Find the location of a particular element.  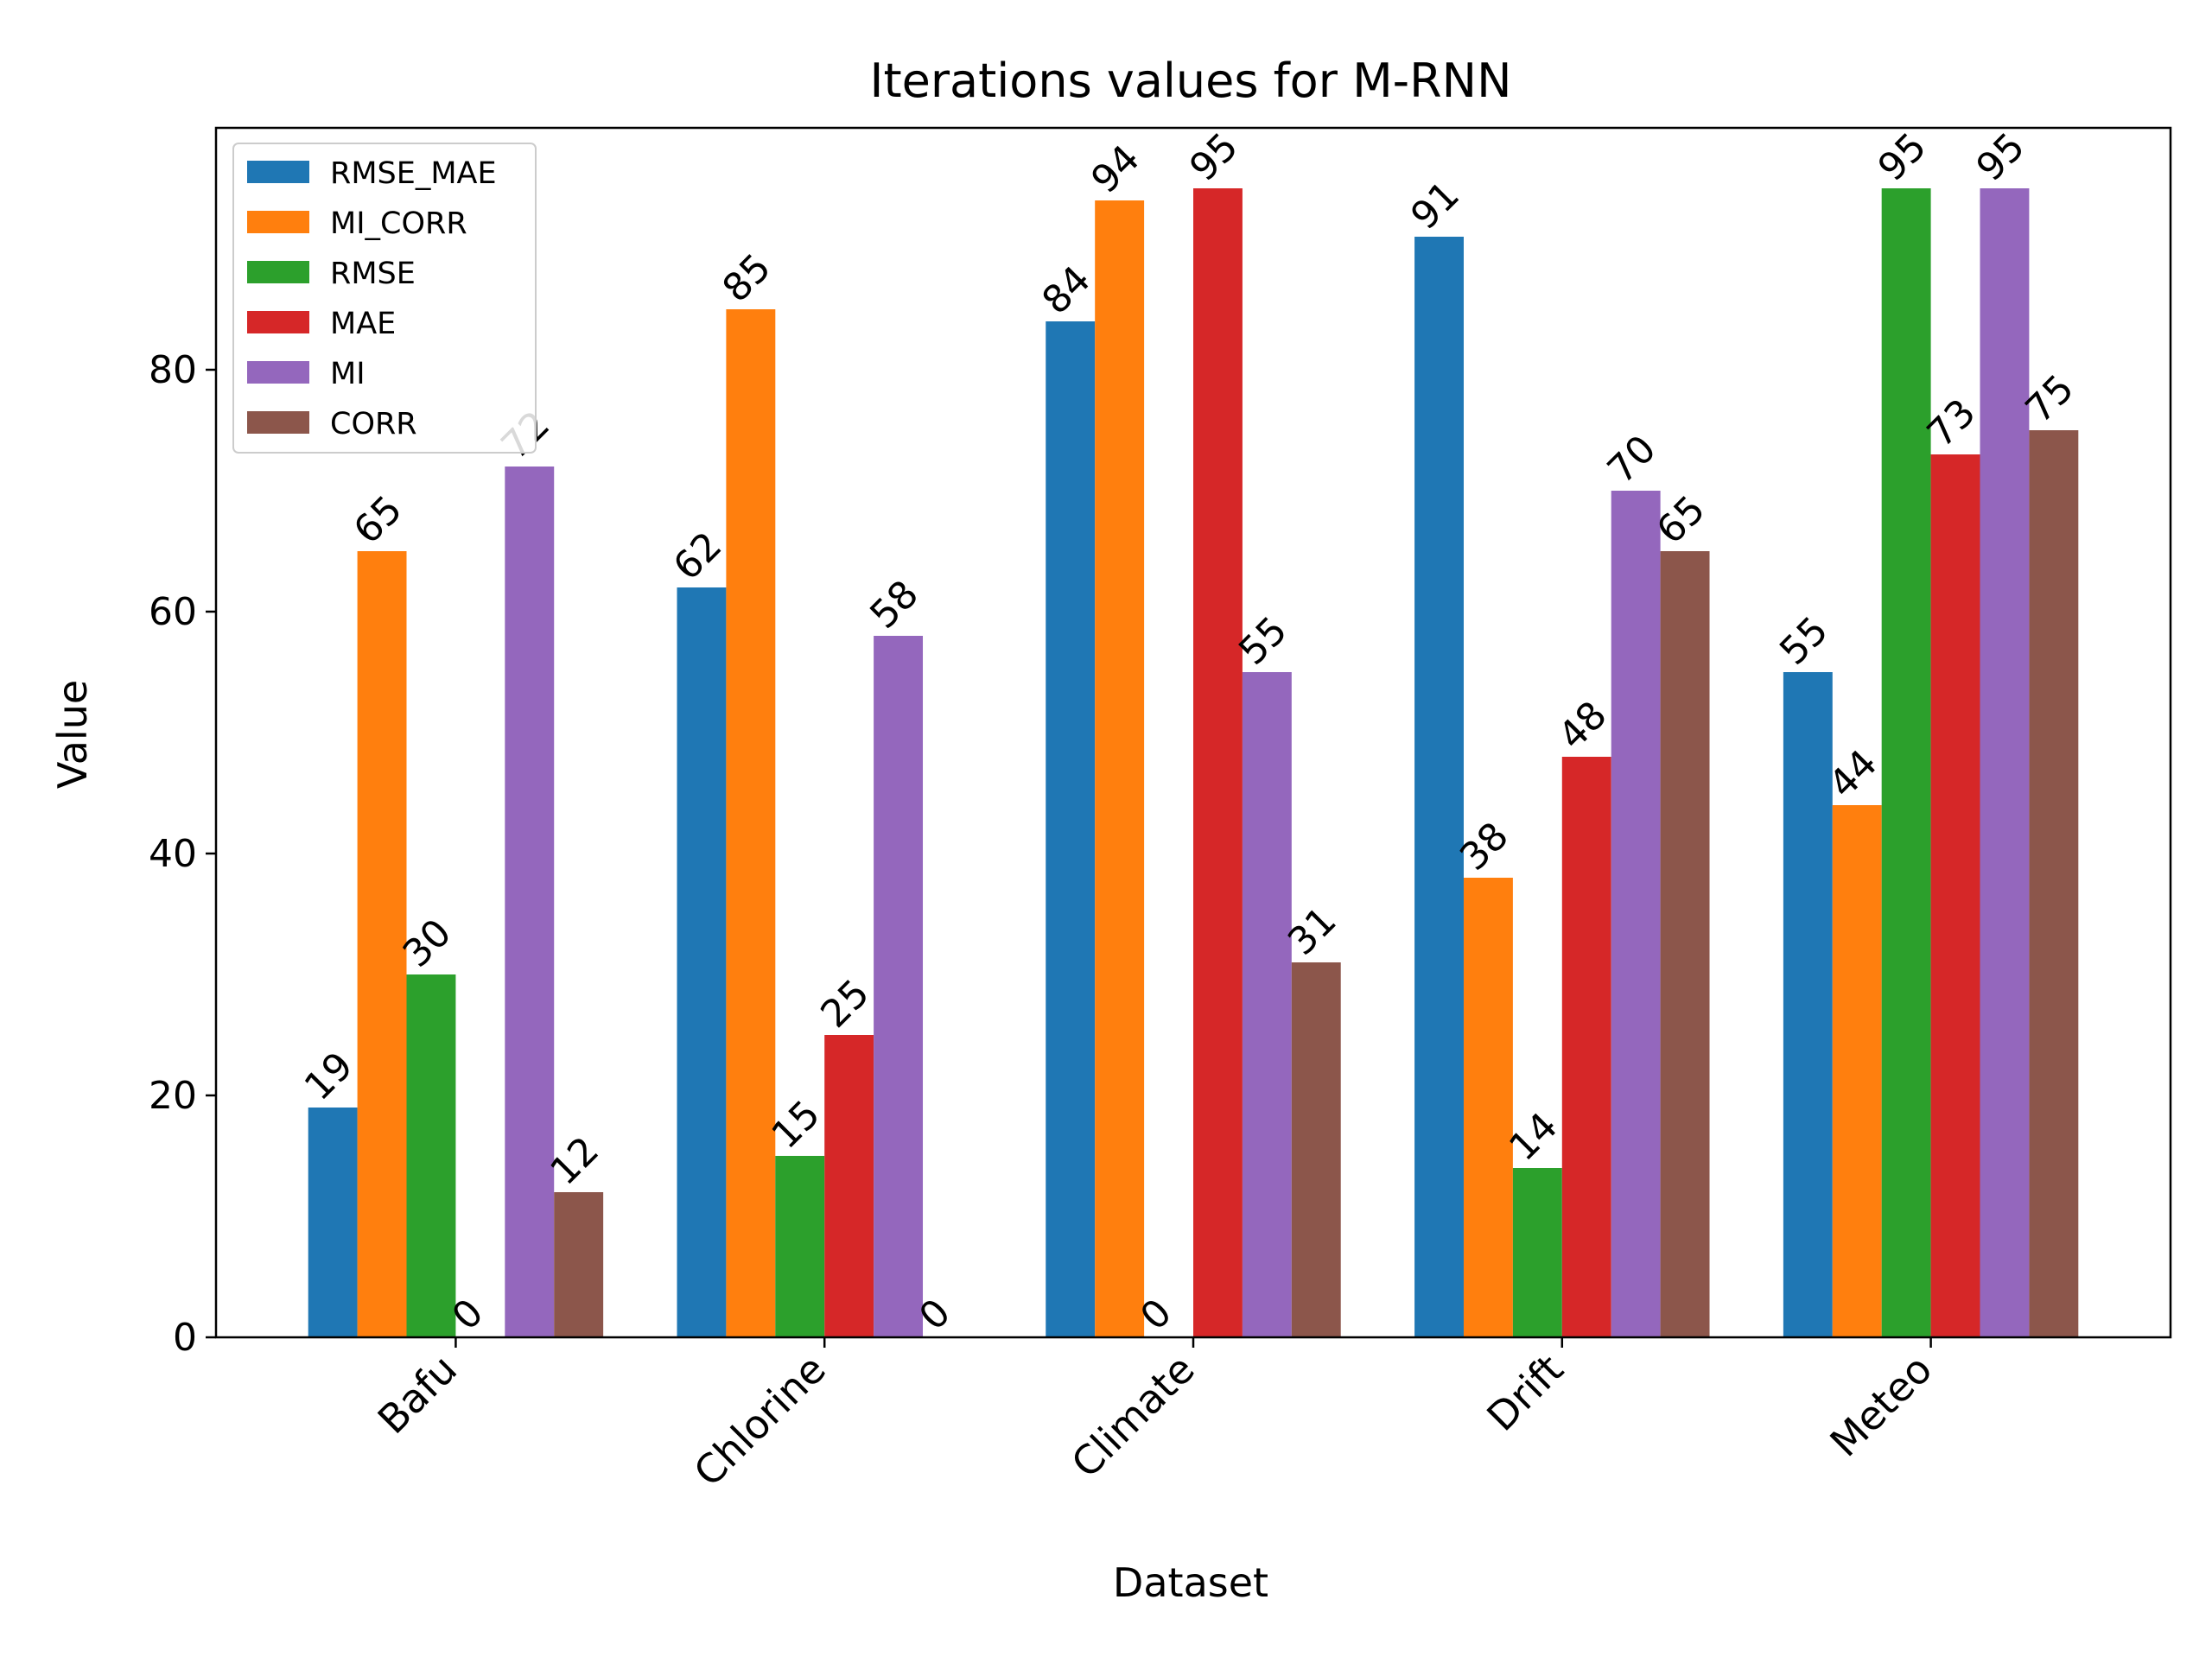

bar-rmse-mae-chlorine is located at coordinates (702, 962).